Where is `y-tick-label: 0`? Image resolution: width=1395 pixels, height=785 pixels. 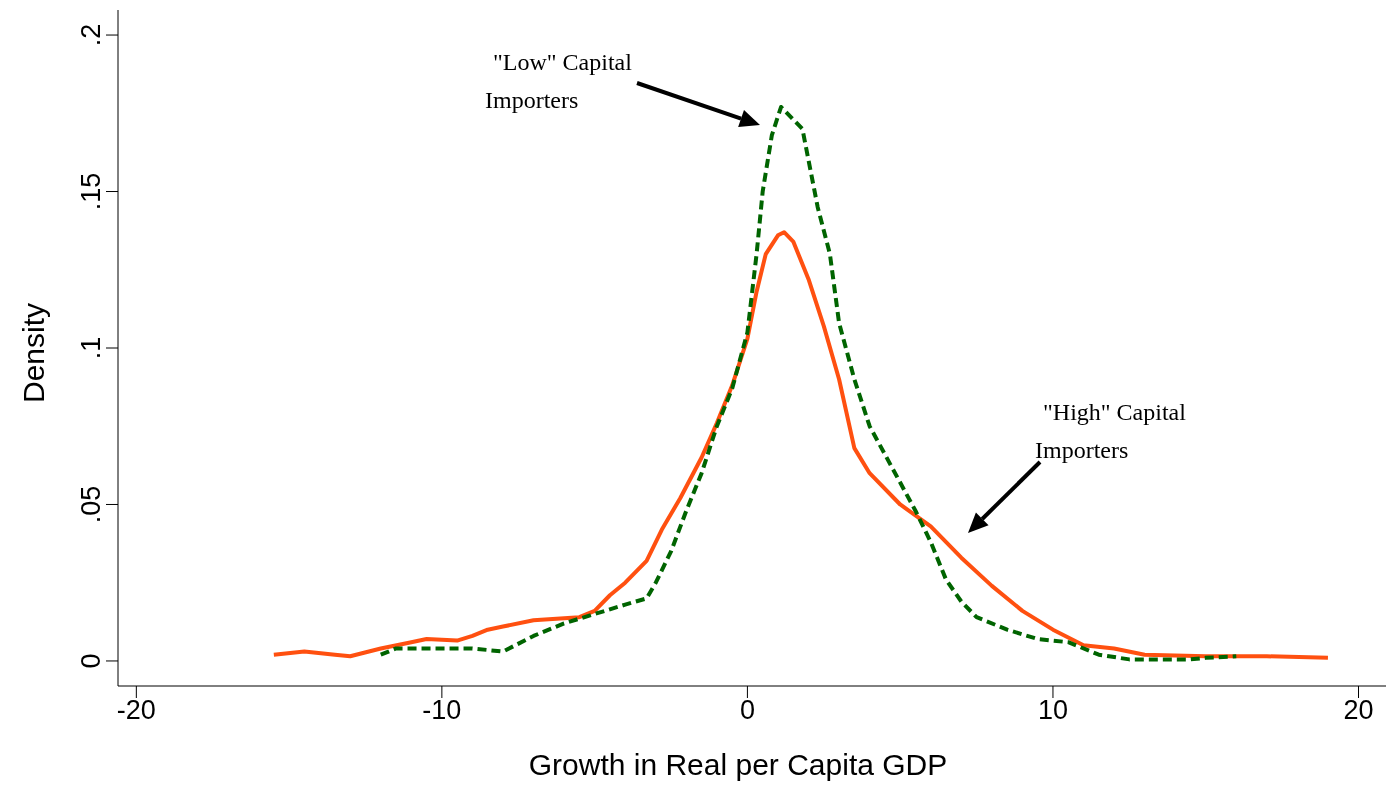
y-tick-label: 0 is located at coordinates (91, 661).